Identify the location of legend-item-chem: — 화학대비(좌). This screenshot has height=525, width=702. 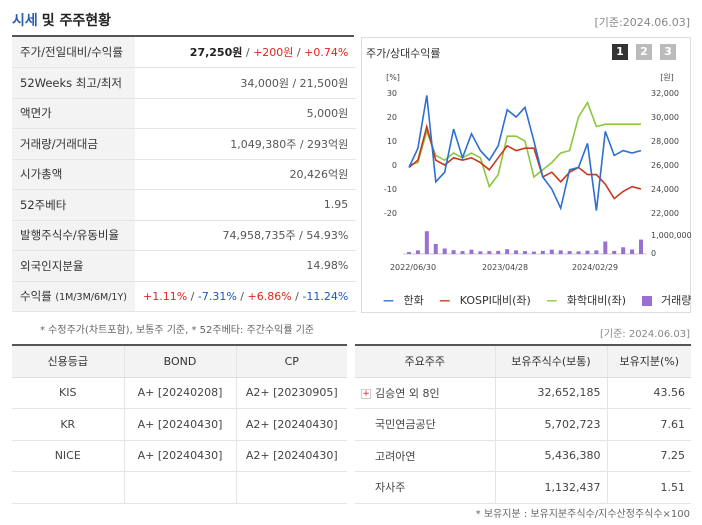
(586, 300).